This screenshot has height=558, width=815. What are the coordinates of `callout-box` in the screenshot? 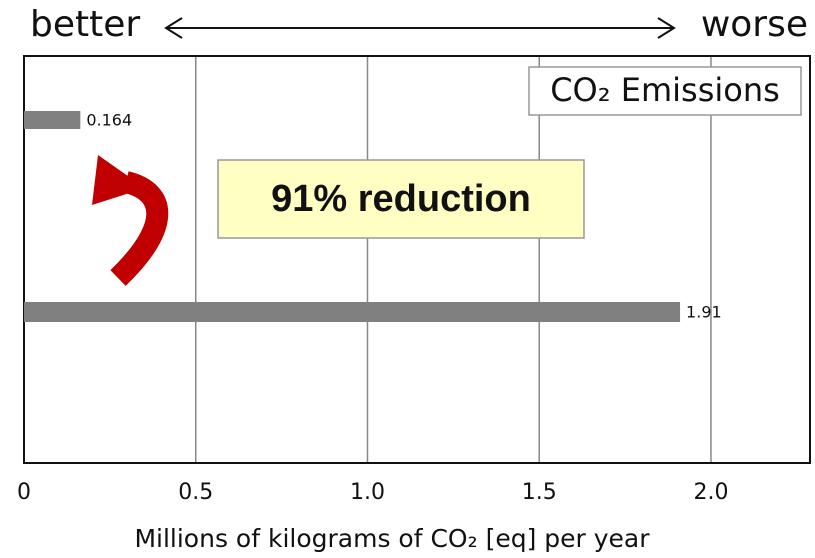 It's located at (401, 199).